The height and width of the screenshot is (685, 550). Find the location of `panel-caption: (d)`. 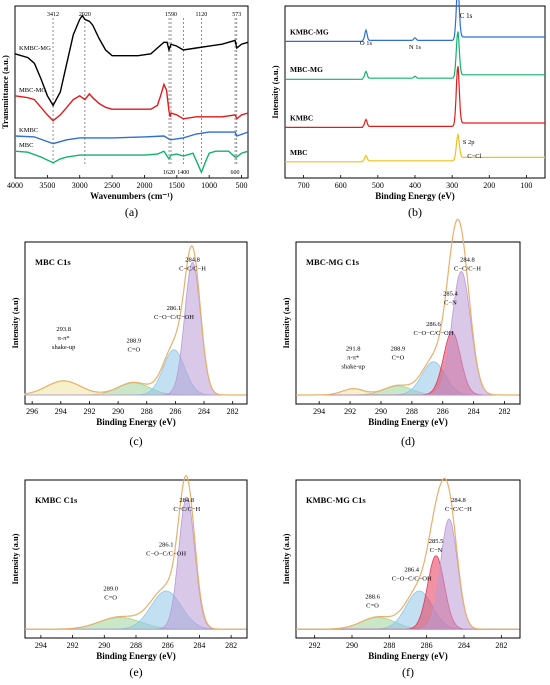

panel-caption: (d) is located at coordinates (408, 441).